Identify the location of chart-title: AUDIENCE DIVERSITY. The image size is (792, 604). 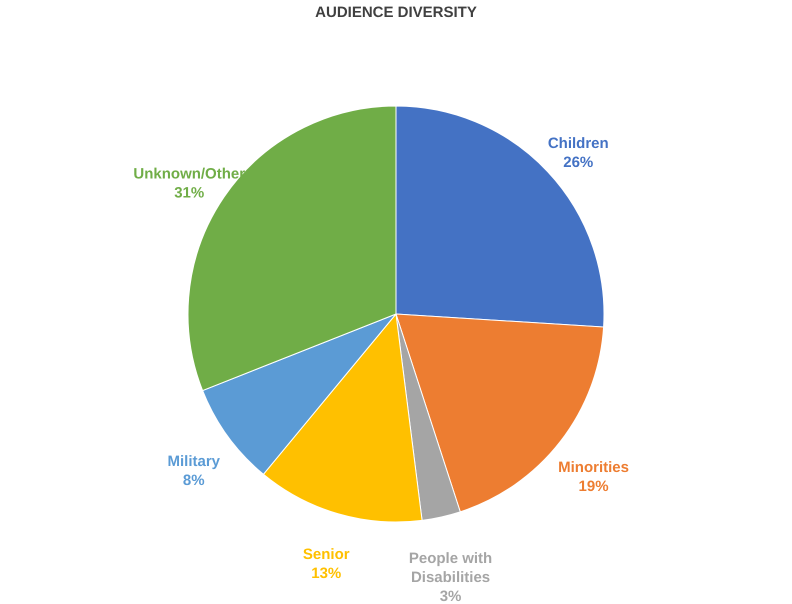
(396, 12).